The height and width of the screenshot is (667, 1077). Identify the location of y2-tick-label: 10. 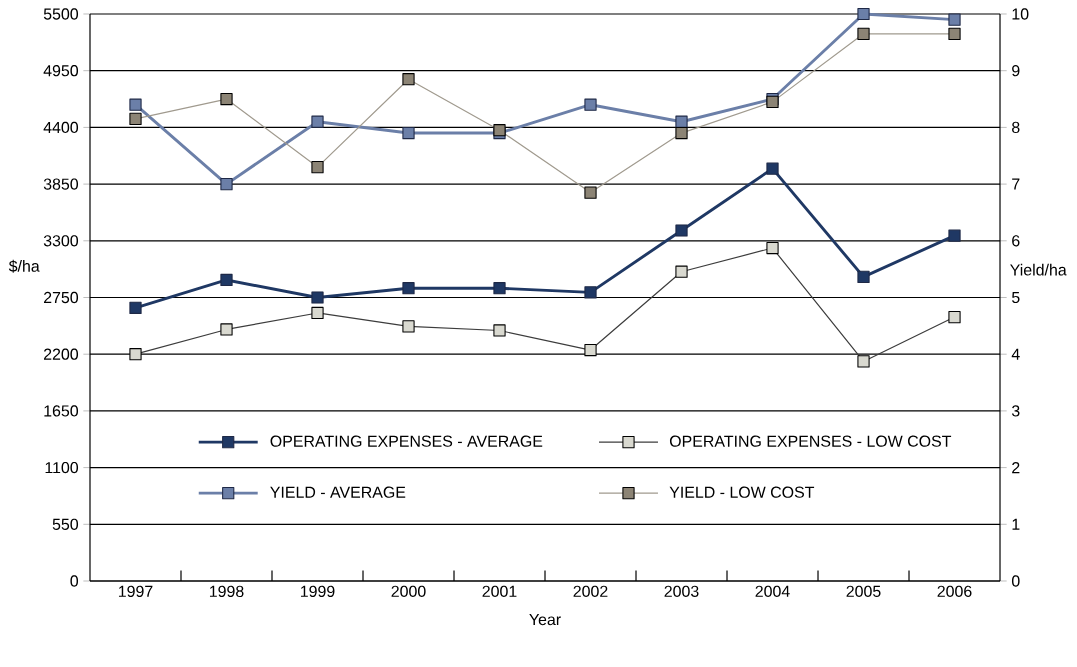
(1020, 14).